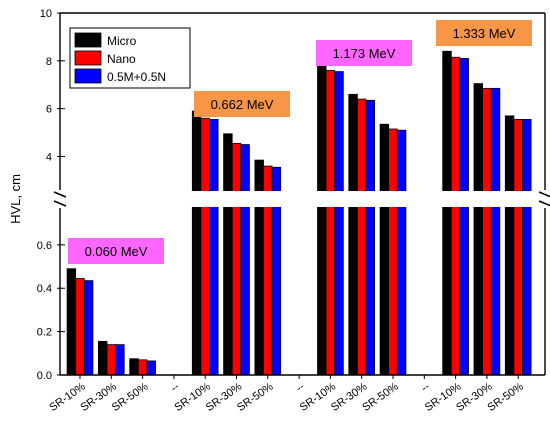  Describe the element at coordinates (15, 199) in the screenshot. I see `y-axis-label: HVL, cm` at that location.